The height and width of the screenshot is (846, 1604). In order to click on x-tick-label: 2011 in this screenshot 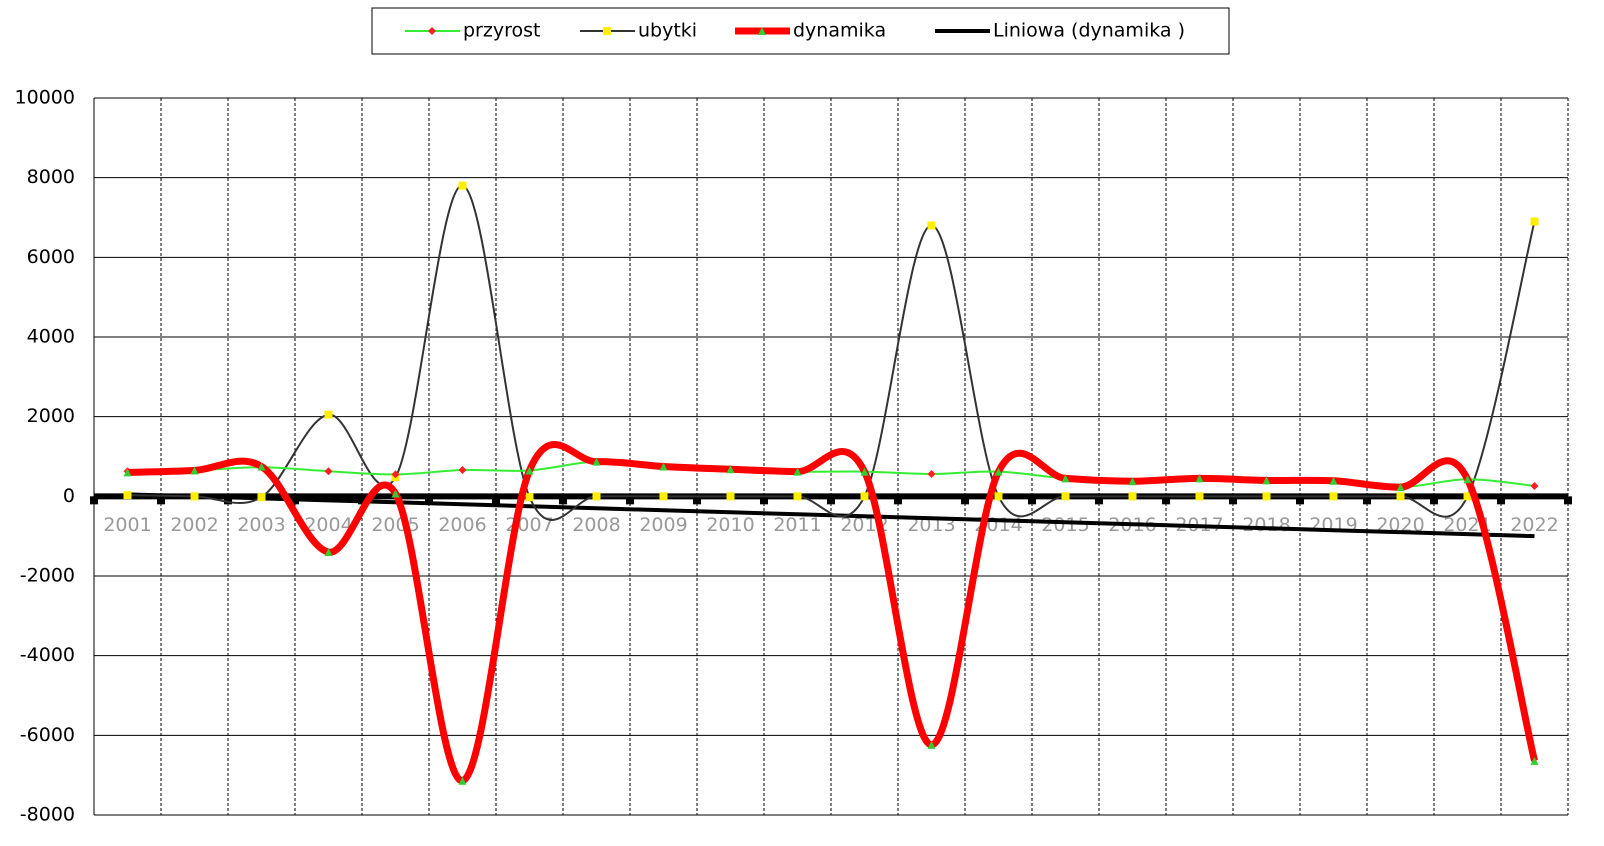, I will do `click(797, 525)`.